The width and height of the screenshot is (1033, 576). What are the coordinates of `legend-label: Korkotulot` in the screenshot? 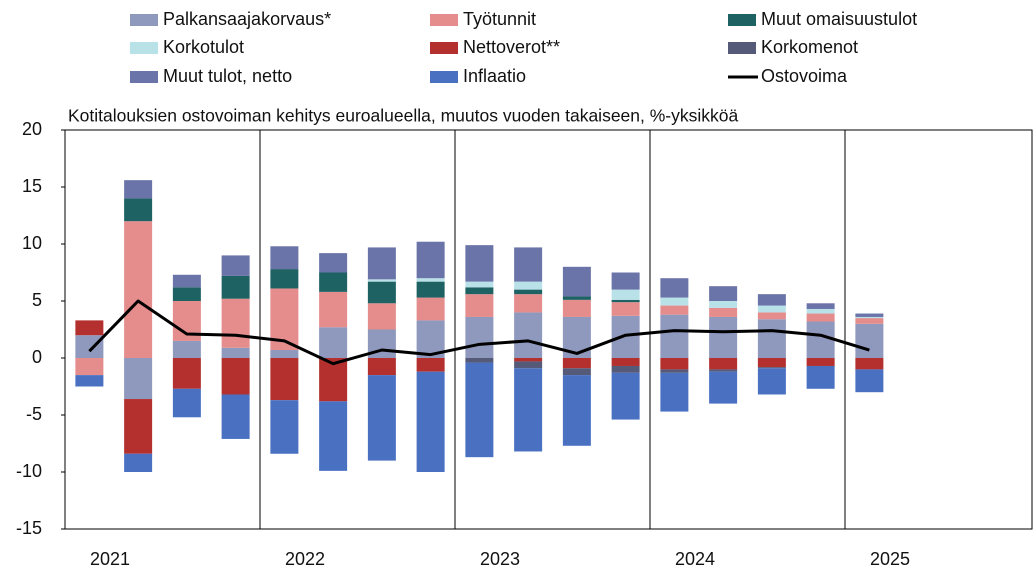 It's located at (203, 47).